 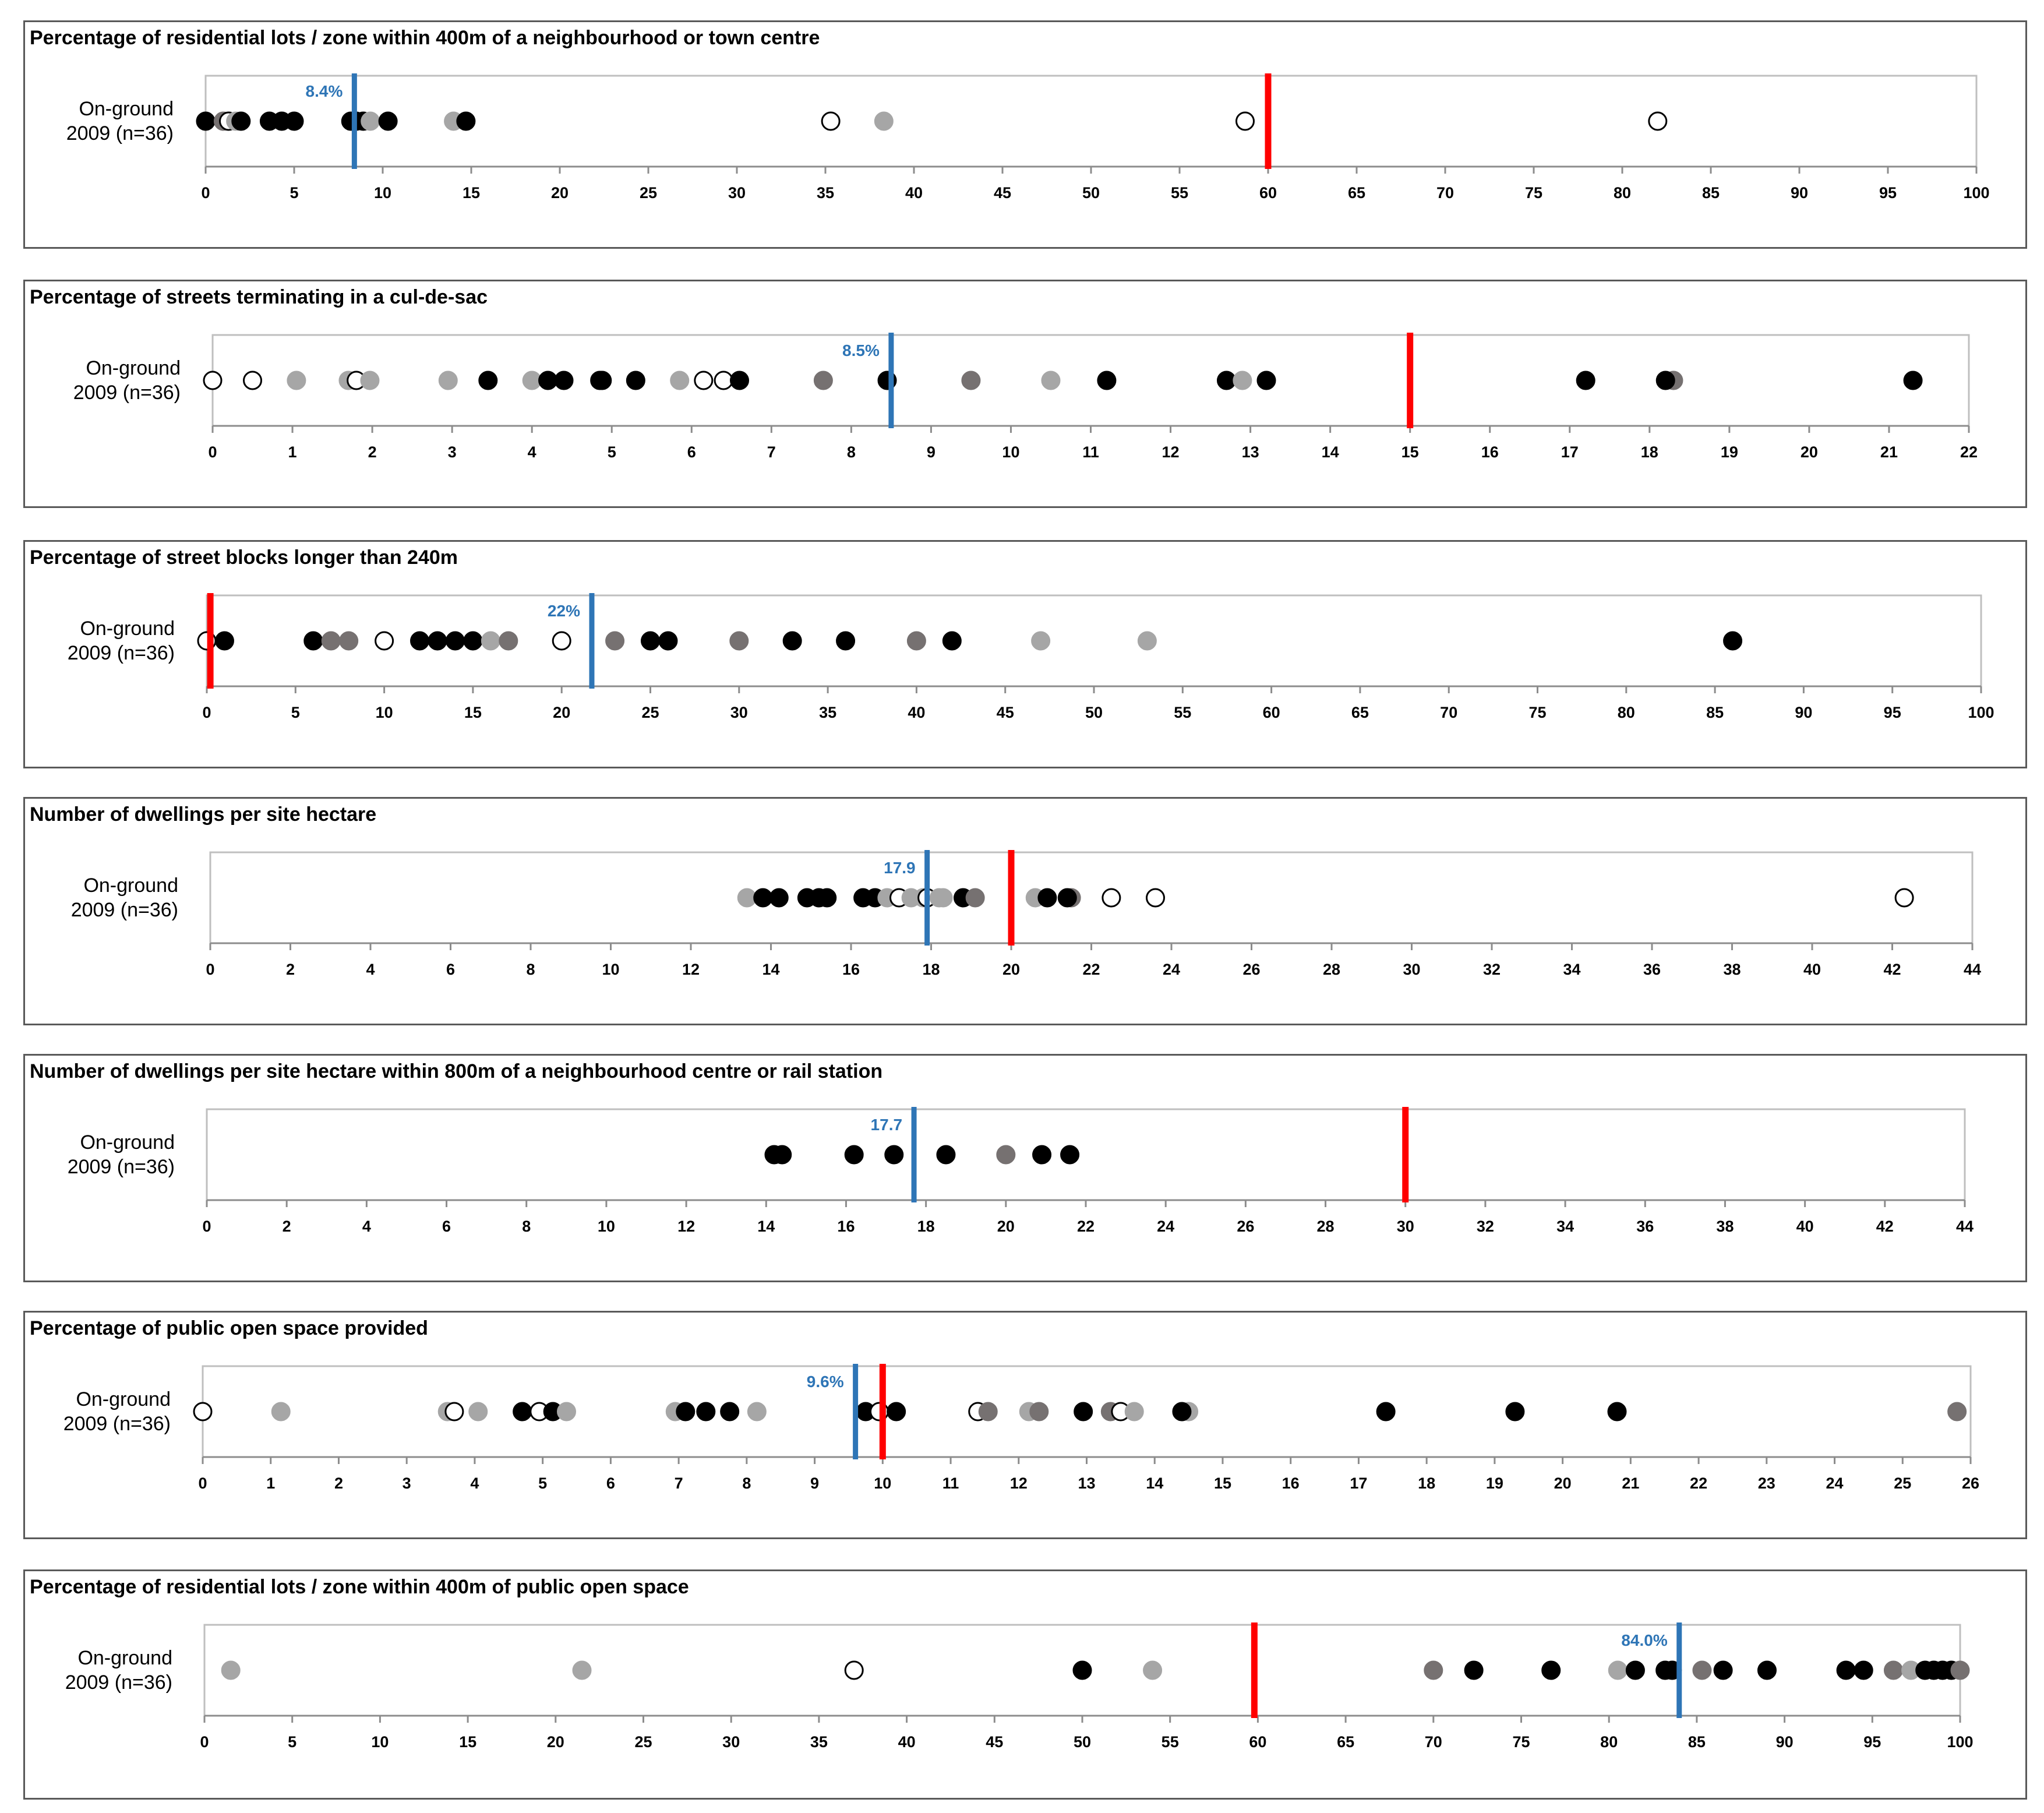 What do you see at coordinates (203, 814) in the screenshot?
I see `panel-title: Number of dwellings per site hectare` at bounding box center [203, 814].